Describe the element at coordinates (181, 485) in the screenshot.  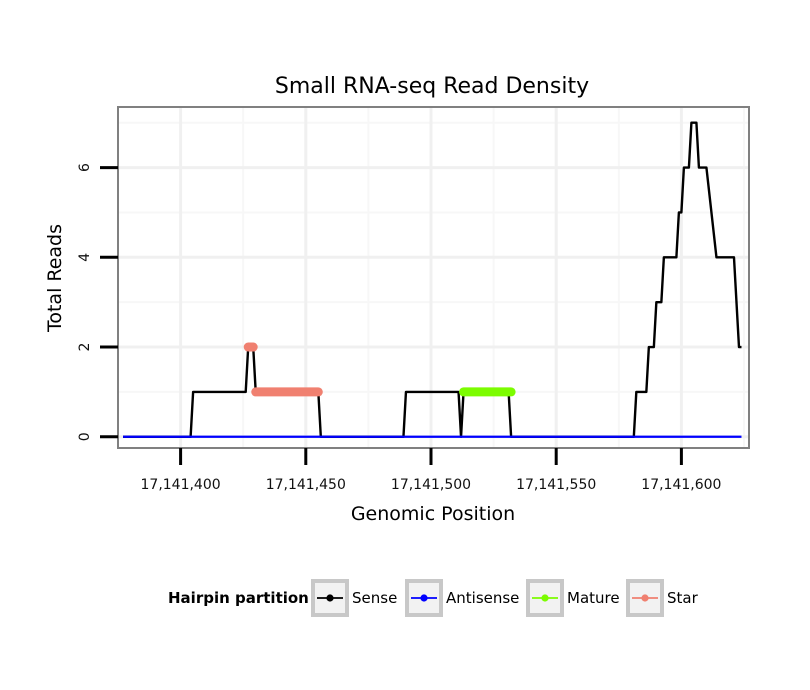
I see `x-tick-label: 17,141,400` at that location.